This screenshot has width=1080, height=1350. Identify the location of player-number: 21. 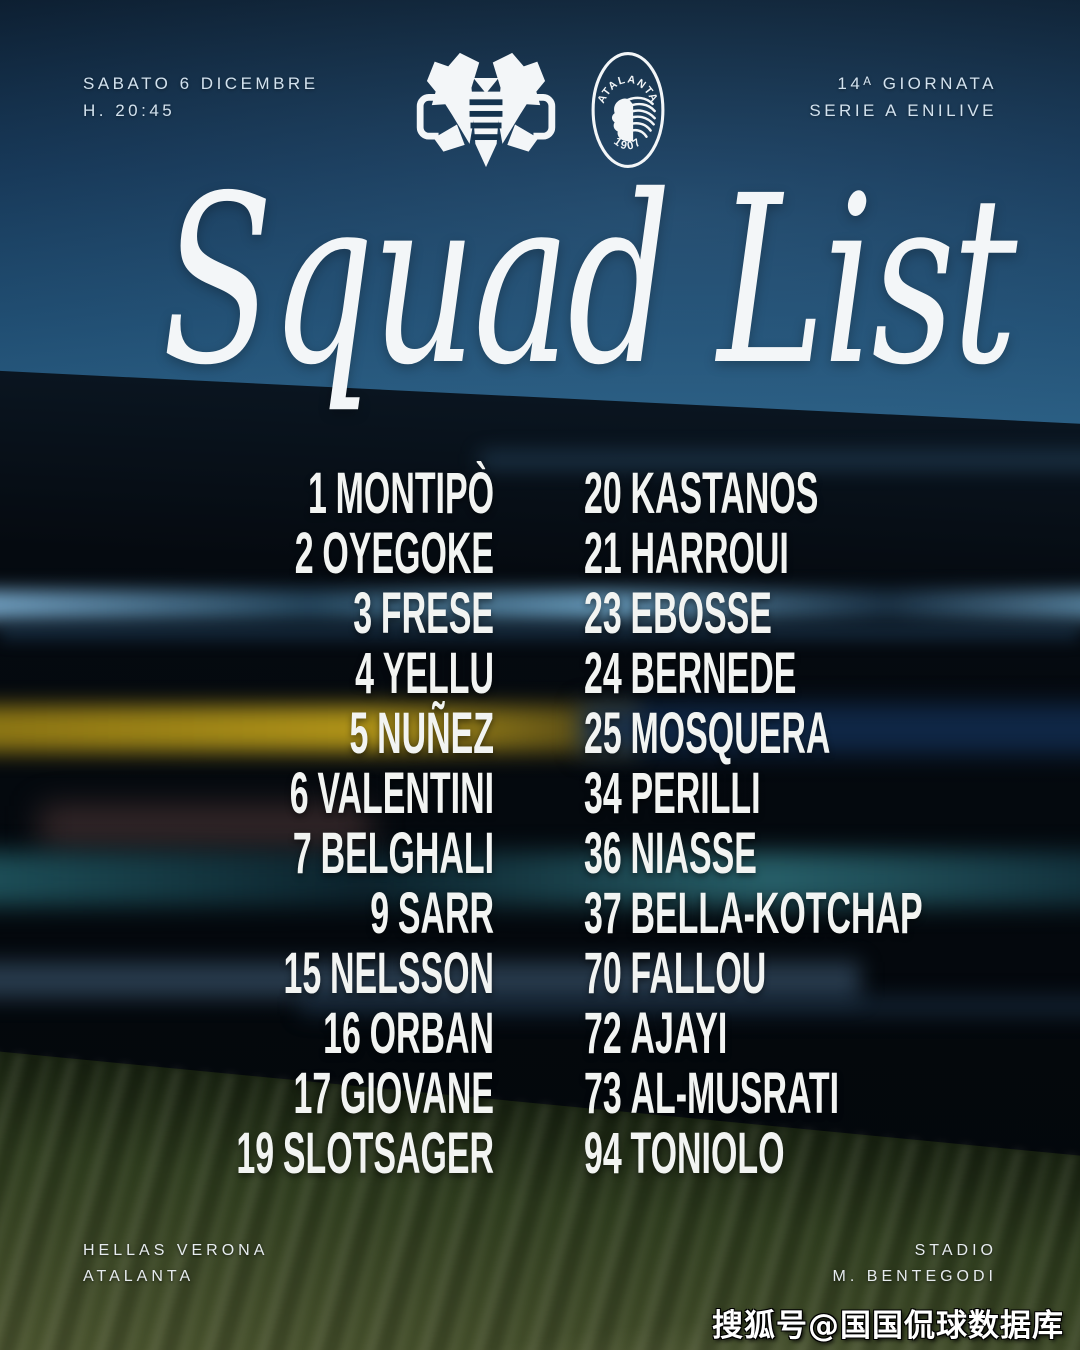
(603, 553).